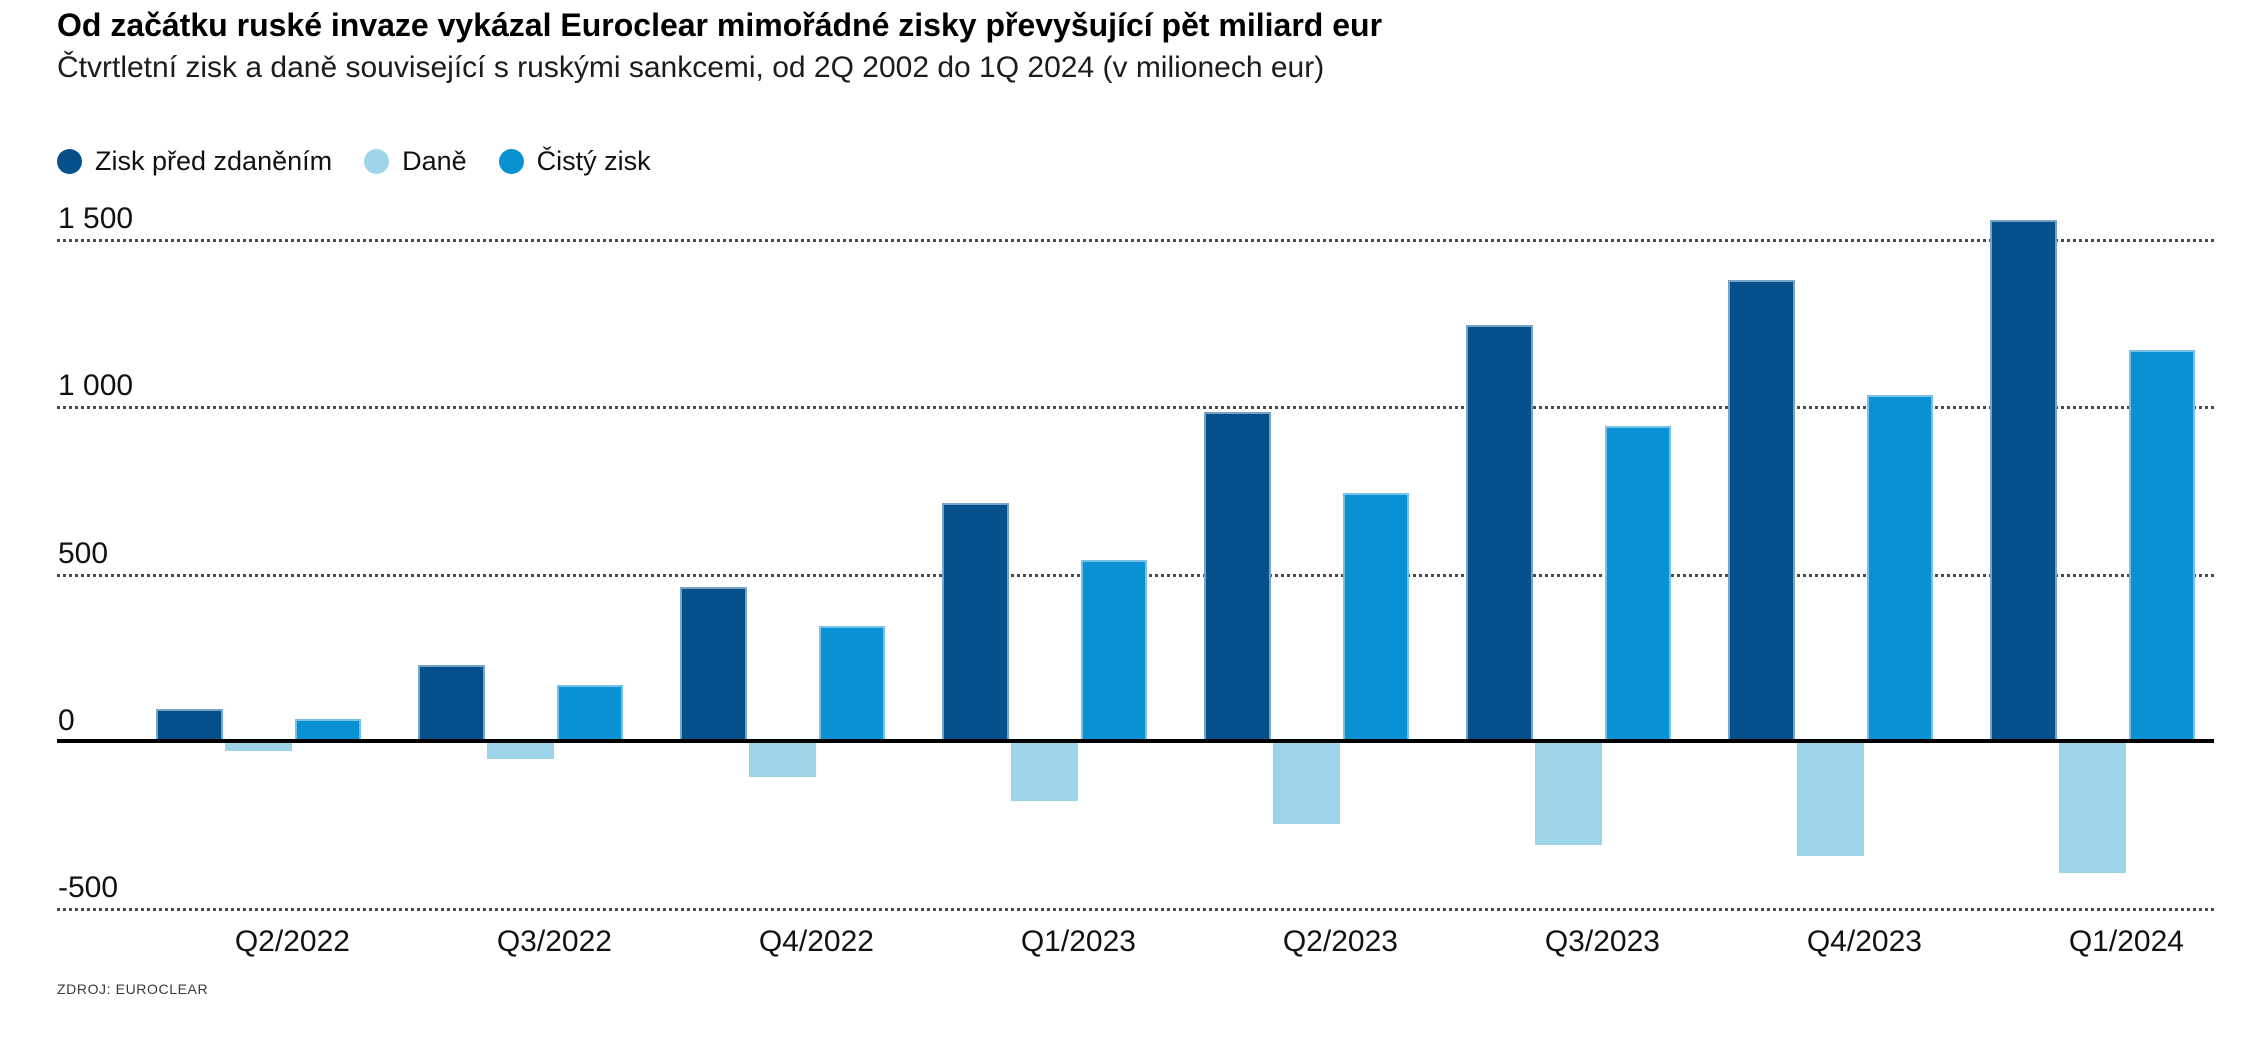 The image size is (2251, 1042). What do you see at coordinates (1044, 771) in the screenshot?
I see `bar-tax-Q1/2023` at bounding box center [1044, 771].